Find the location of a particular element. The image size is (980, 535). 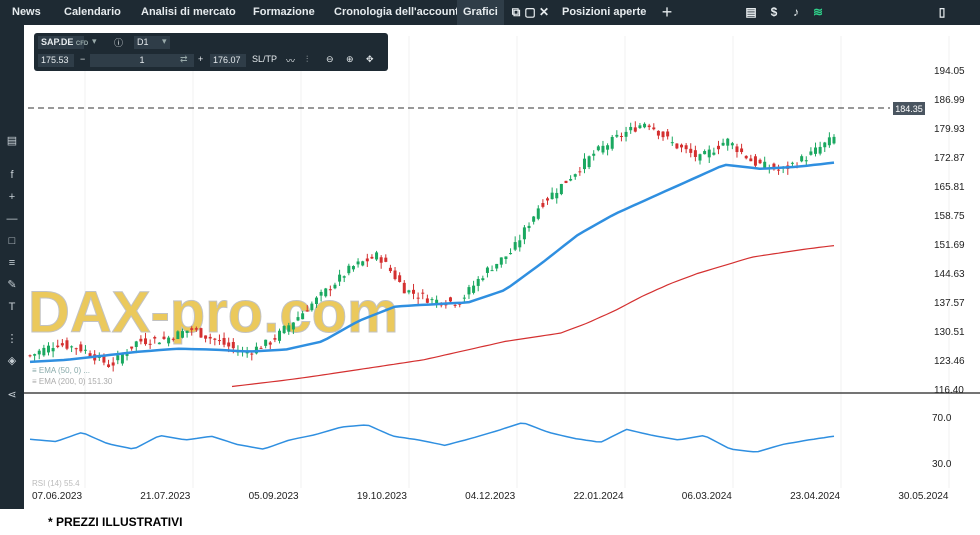

date-tick-label: 30.05.2024 is located at coordinates (923, 496).